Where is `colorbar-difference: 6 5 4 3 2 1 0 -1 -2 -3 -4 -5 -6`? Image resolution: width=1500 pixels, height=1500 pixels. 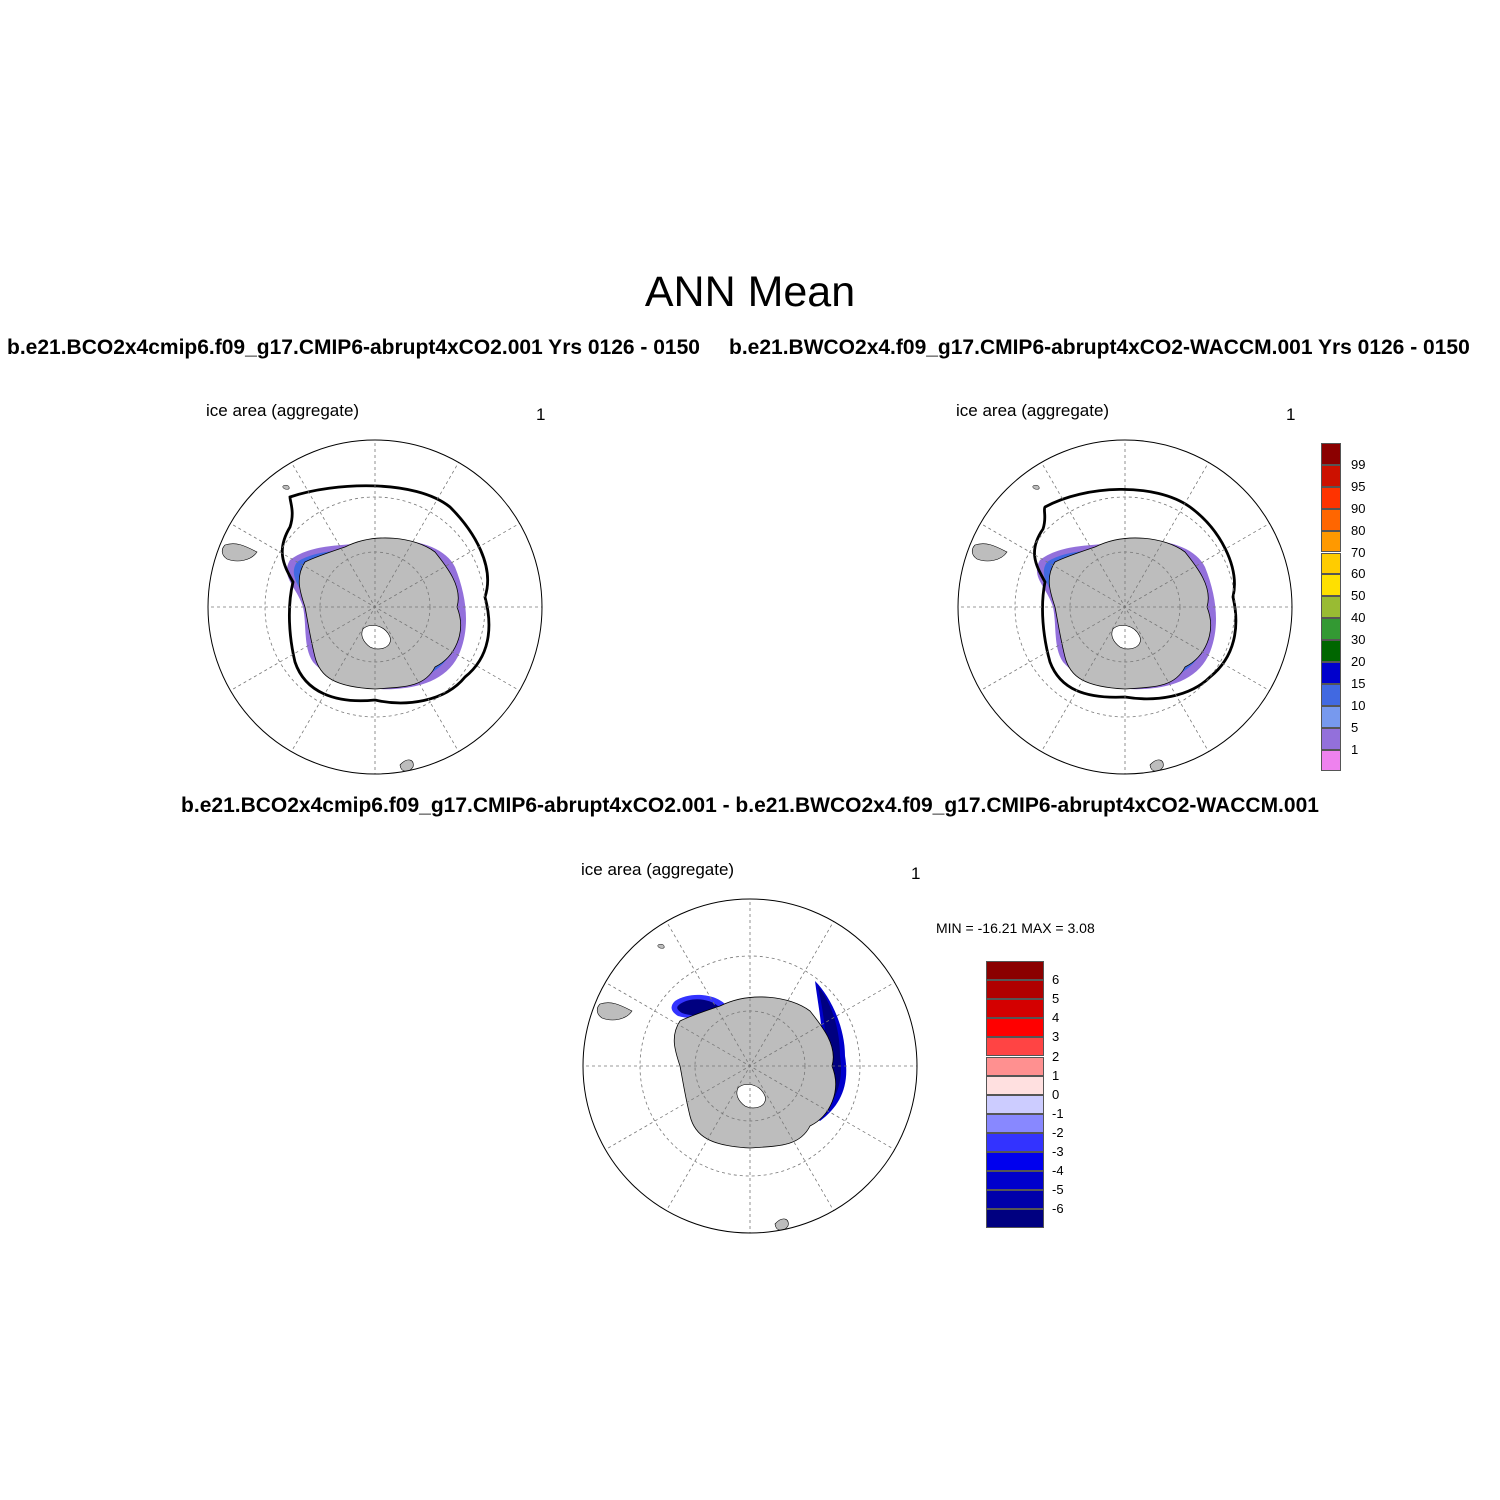 colorbar-difference: 6 5 4 3 2 1 0 -1 -2 -3 -4 -5 -6 is located at coordinates (1035, 1095).